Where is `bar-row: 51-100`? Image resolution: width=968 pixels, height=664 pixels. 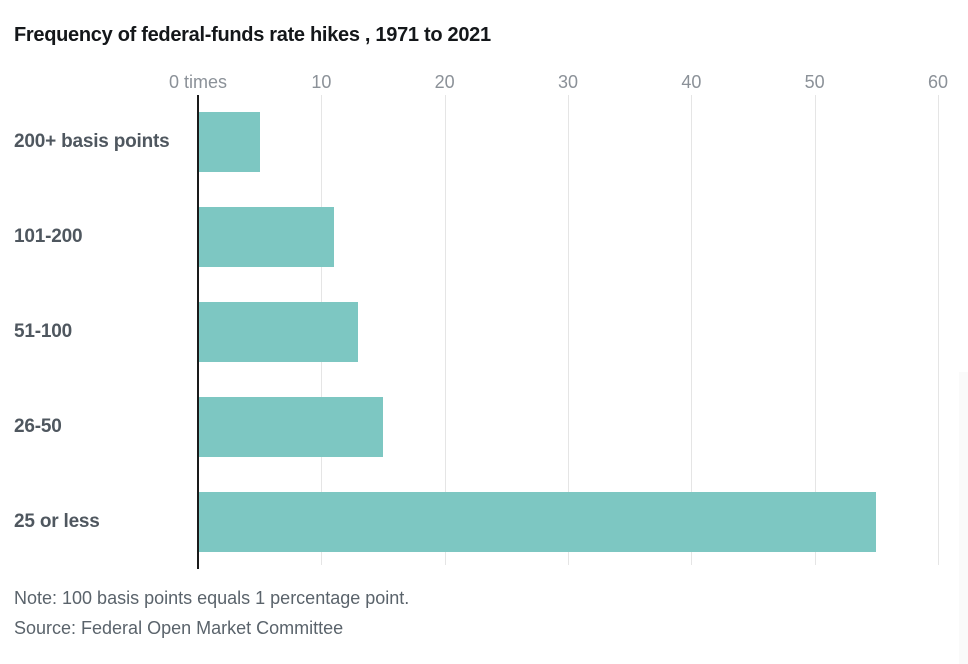 bar-row: 51-100 is located at coordinates (469, 332).